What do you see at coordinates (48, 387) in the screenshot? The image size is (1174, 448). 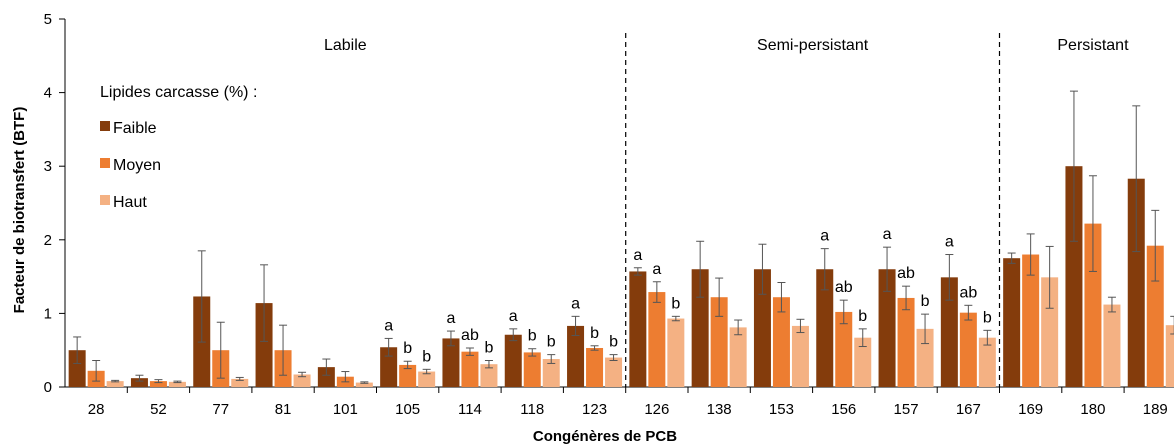 I see `y-tick-label: 0` at bounding box center [48, 387].